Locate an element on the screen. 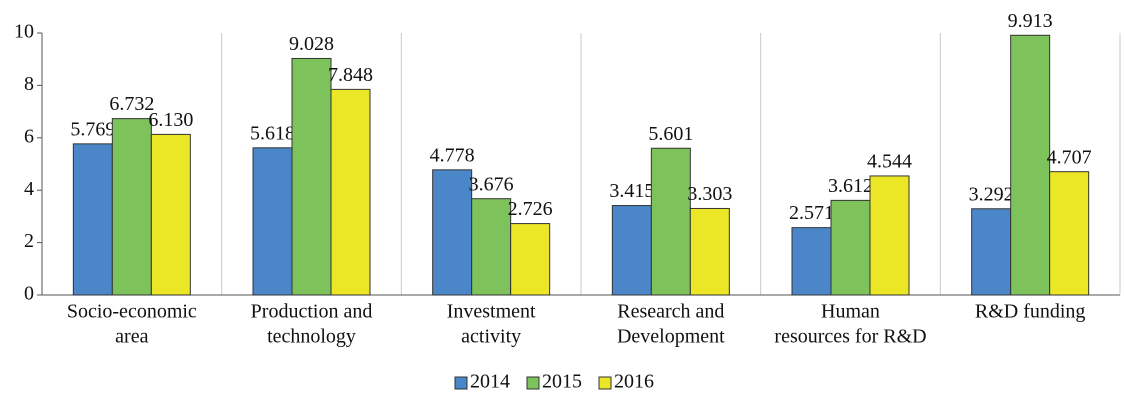 Image resolution: width=1126 pixels, height=400 pixels. y-tick-label: 8 is located at coordinates (29, 84).